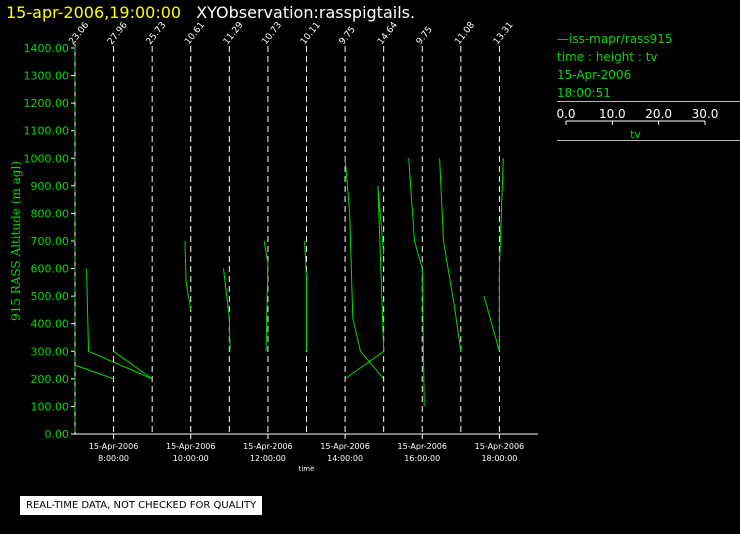  What do you see at coordinates (345, 458) in the screenshot?
I see `x-tick-time-label: 14:00:00` at bounding box center [345, 458].